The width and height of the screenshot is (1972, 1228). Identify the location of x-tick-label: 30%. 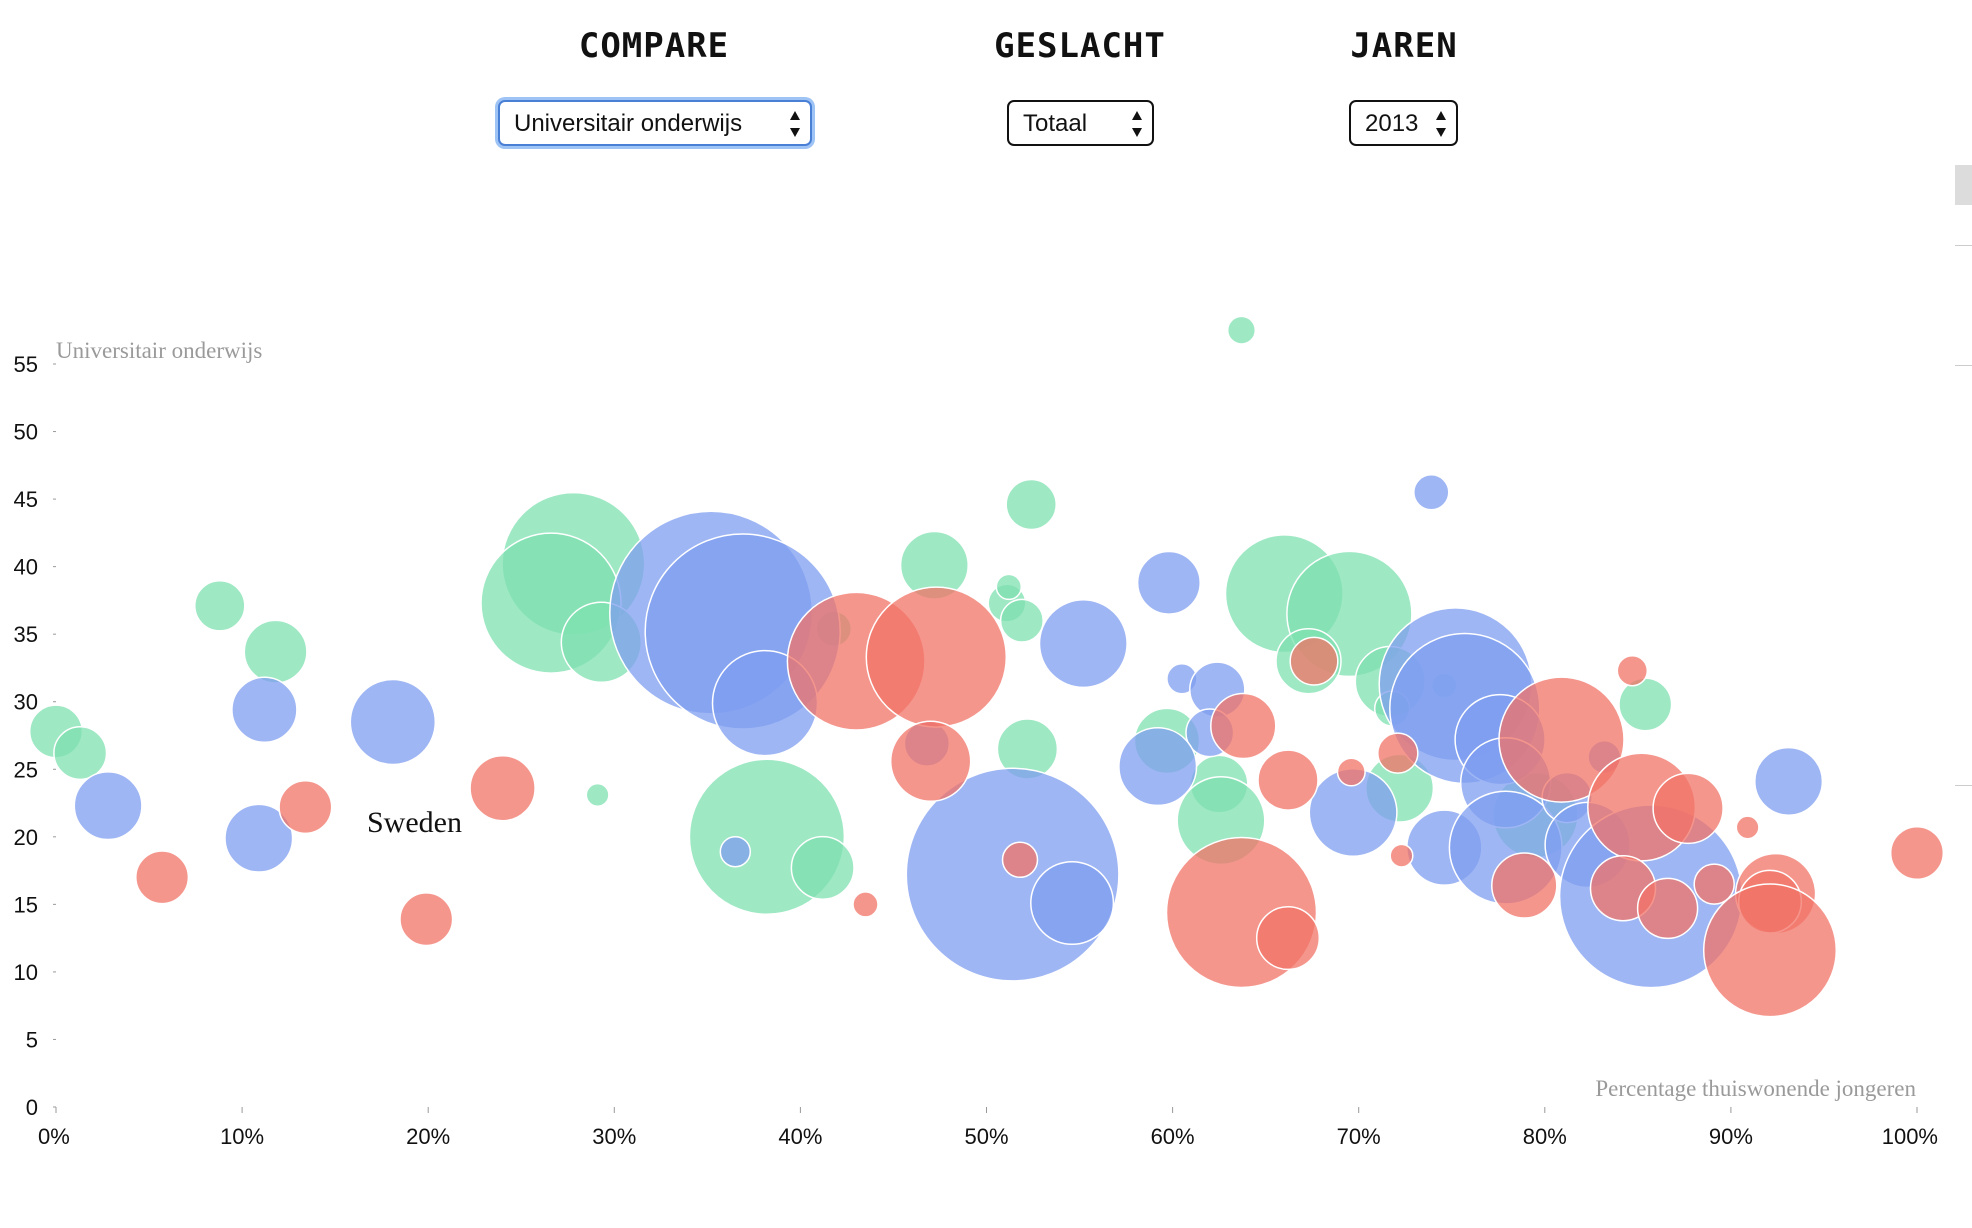
(614, 1136).